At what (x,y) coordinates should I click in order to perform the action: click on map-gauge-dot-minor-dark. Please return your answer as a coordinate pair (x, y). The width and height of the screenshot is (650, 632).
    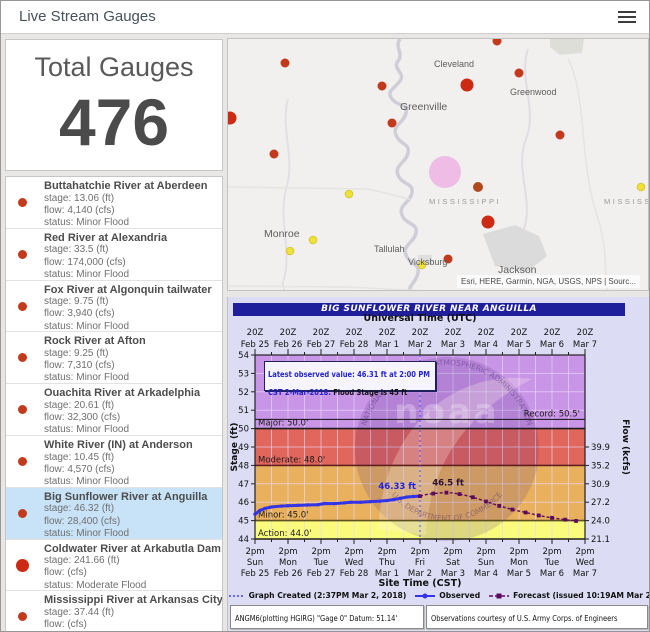
    Looking at the image, I should click on (478, 187).